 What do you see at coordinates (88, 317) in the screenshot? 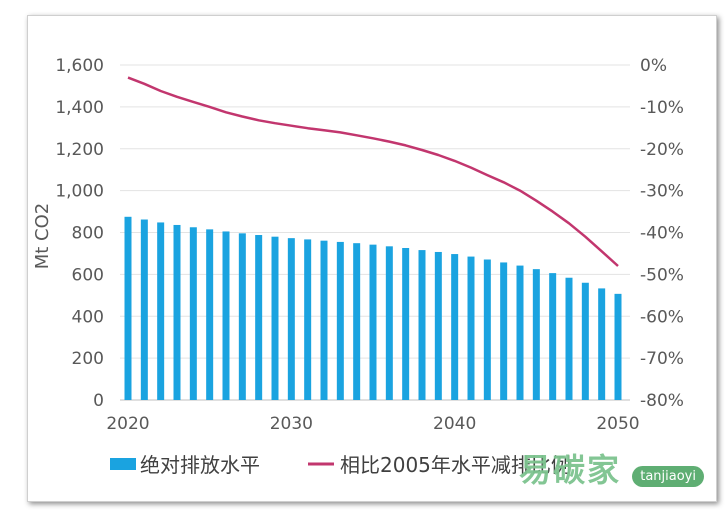
I see `left-tick-label: 400` at bounding box center [88, 317].